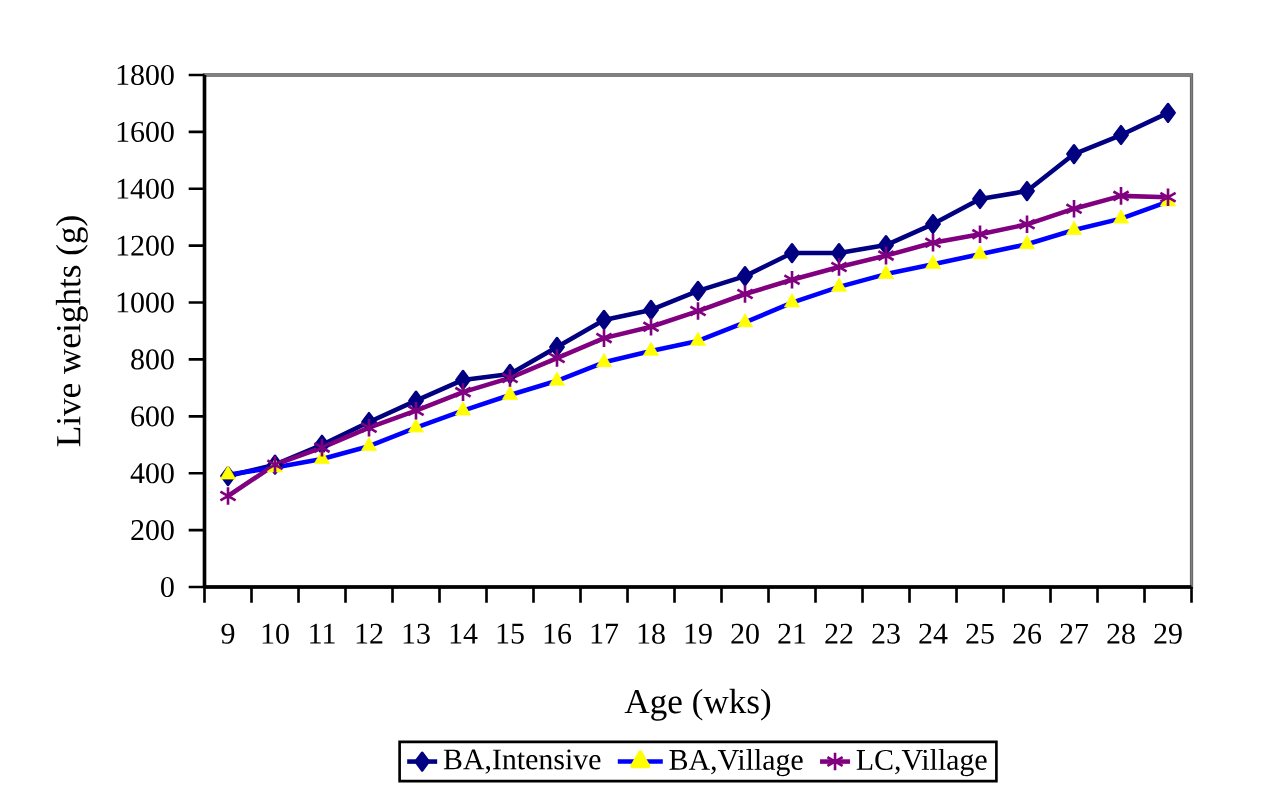 The height and width of the screenshot is (807, 1275). Describe the element at coordinates (558, 633) in the screenshot. I see `x-tick-label: 16` at that location.